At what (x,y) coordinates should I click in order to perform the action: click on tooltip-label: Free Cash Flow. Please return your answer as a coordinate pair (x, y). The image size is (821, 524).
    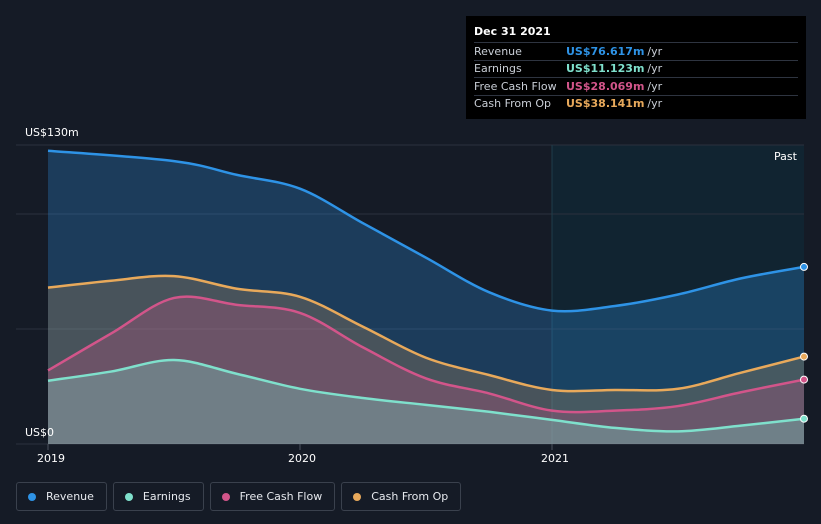
    Looking at the image, I should click on (515, 86).